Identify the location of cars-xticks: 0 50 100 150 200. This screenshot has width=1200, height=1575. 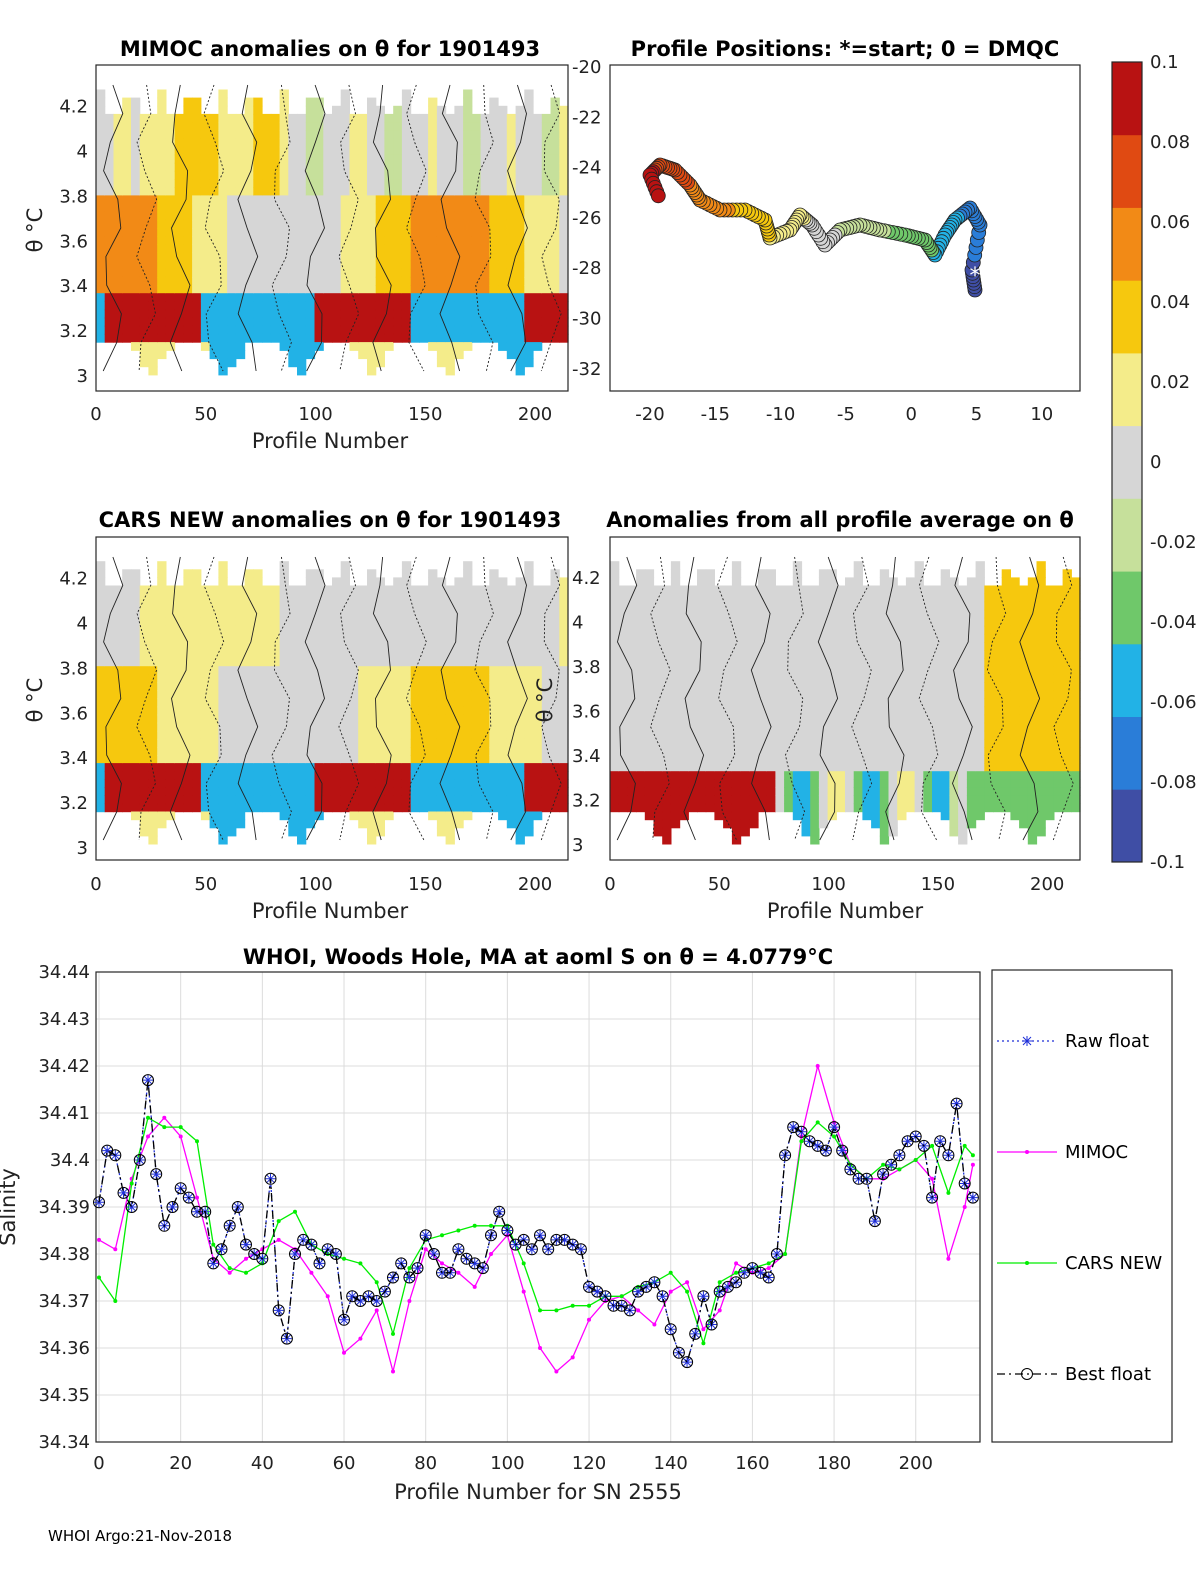
(321, 884).